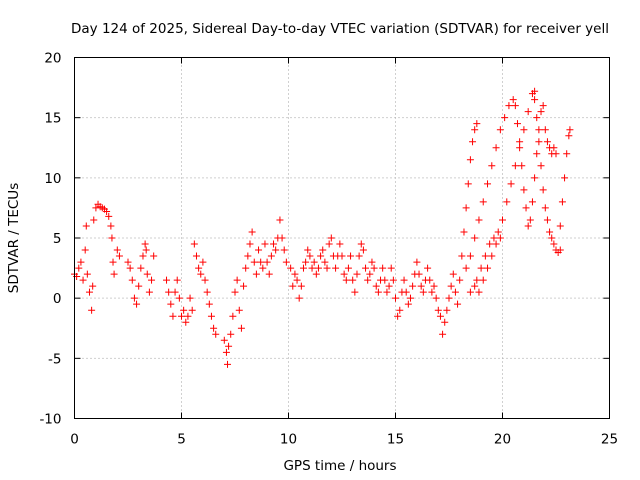  What do you see at coordinates (14, 238) in the screenshot?
I see `y-axis-label: SDTVAR / TECUs` at bounding box center [14, 238].